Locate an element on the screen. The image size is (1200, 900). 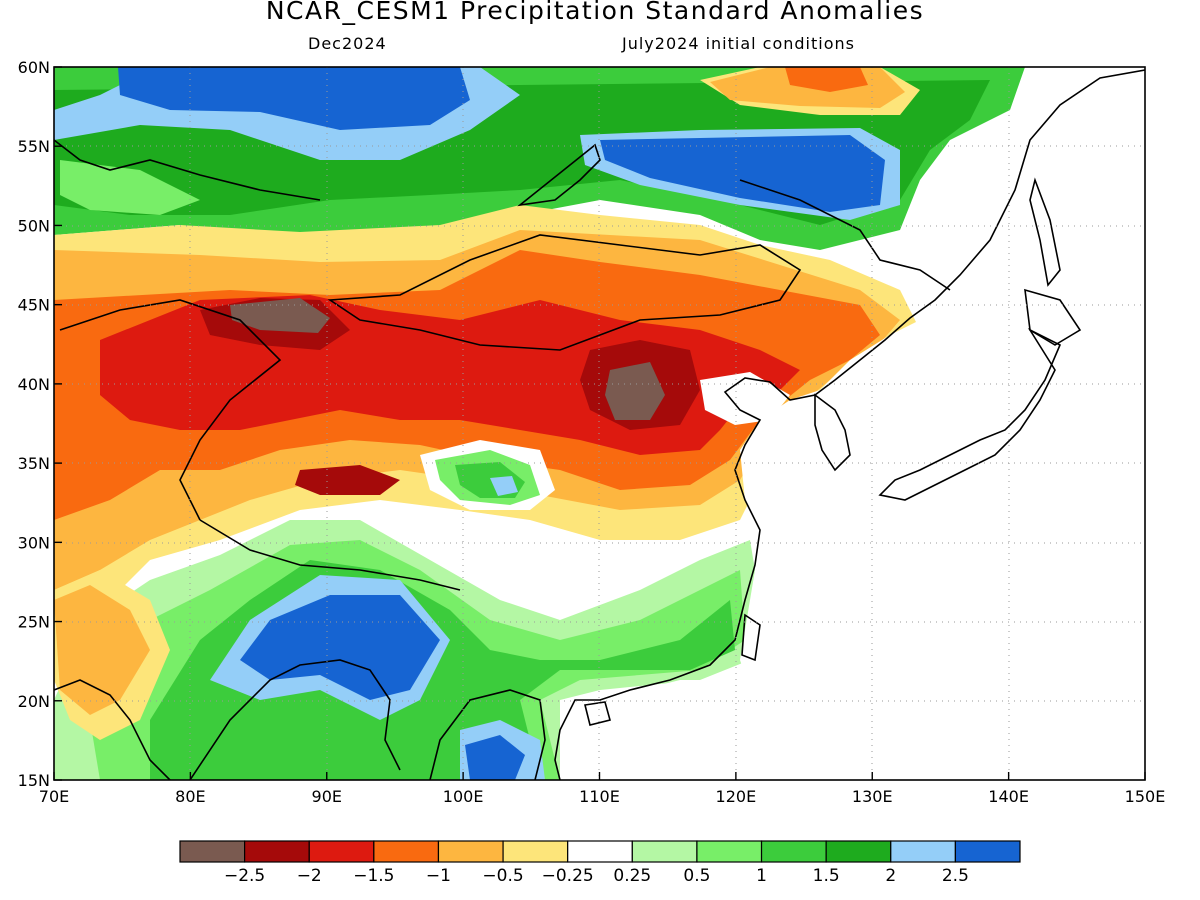
anomaly-region-gulf-blue is located at coordinates (495, 757).